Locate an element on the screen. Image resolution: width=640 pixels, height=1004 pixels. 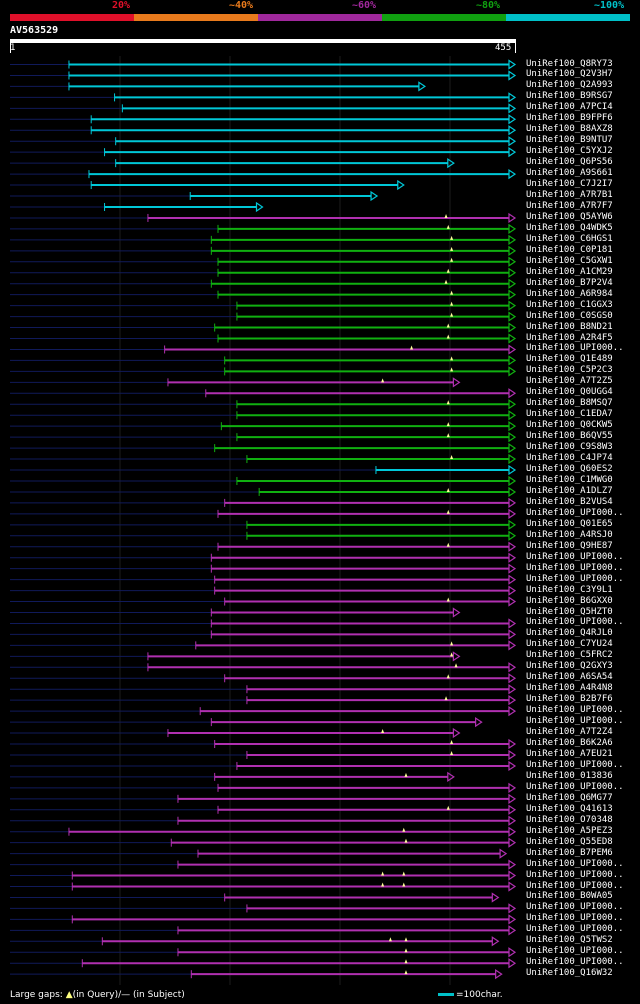
hit-label: UniRef100_C1GGX3 is located at coordinates (569, 304).